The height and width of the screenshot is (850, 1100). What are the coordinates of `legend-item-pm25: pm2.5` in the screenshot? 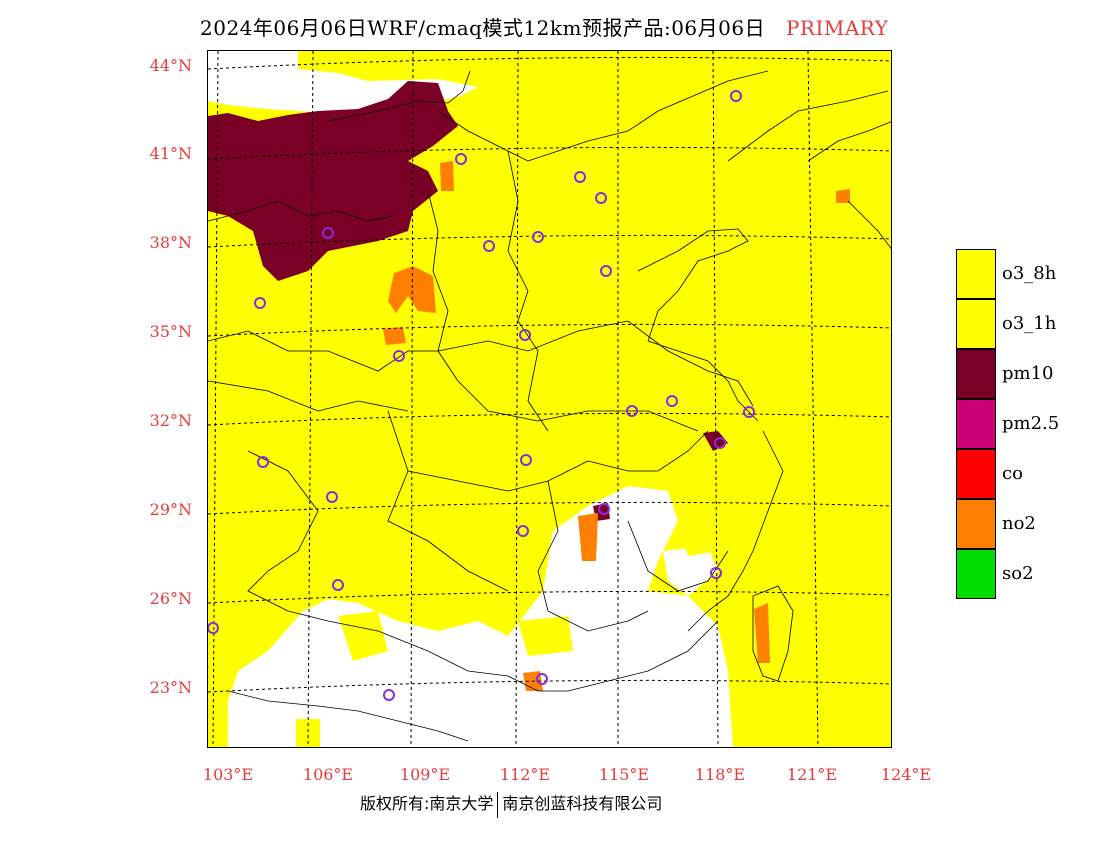 It's located at (1016, 424).